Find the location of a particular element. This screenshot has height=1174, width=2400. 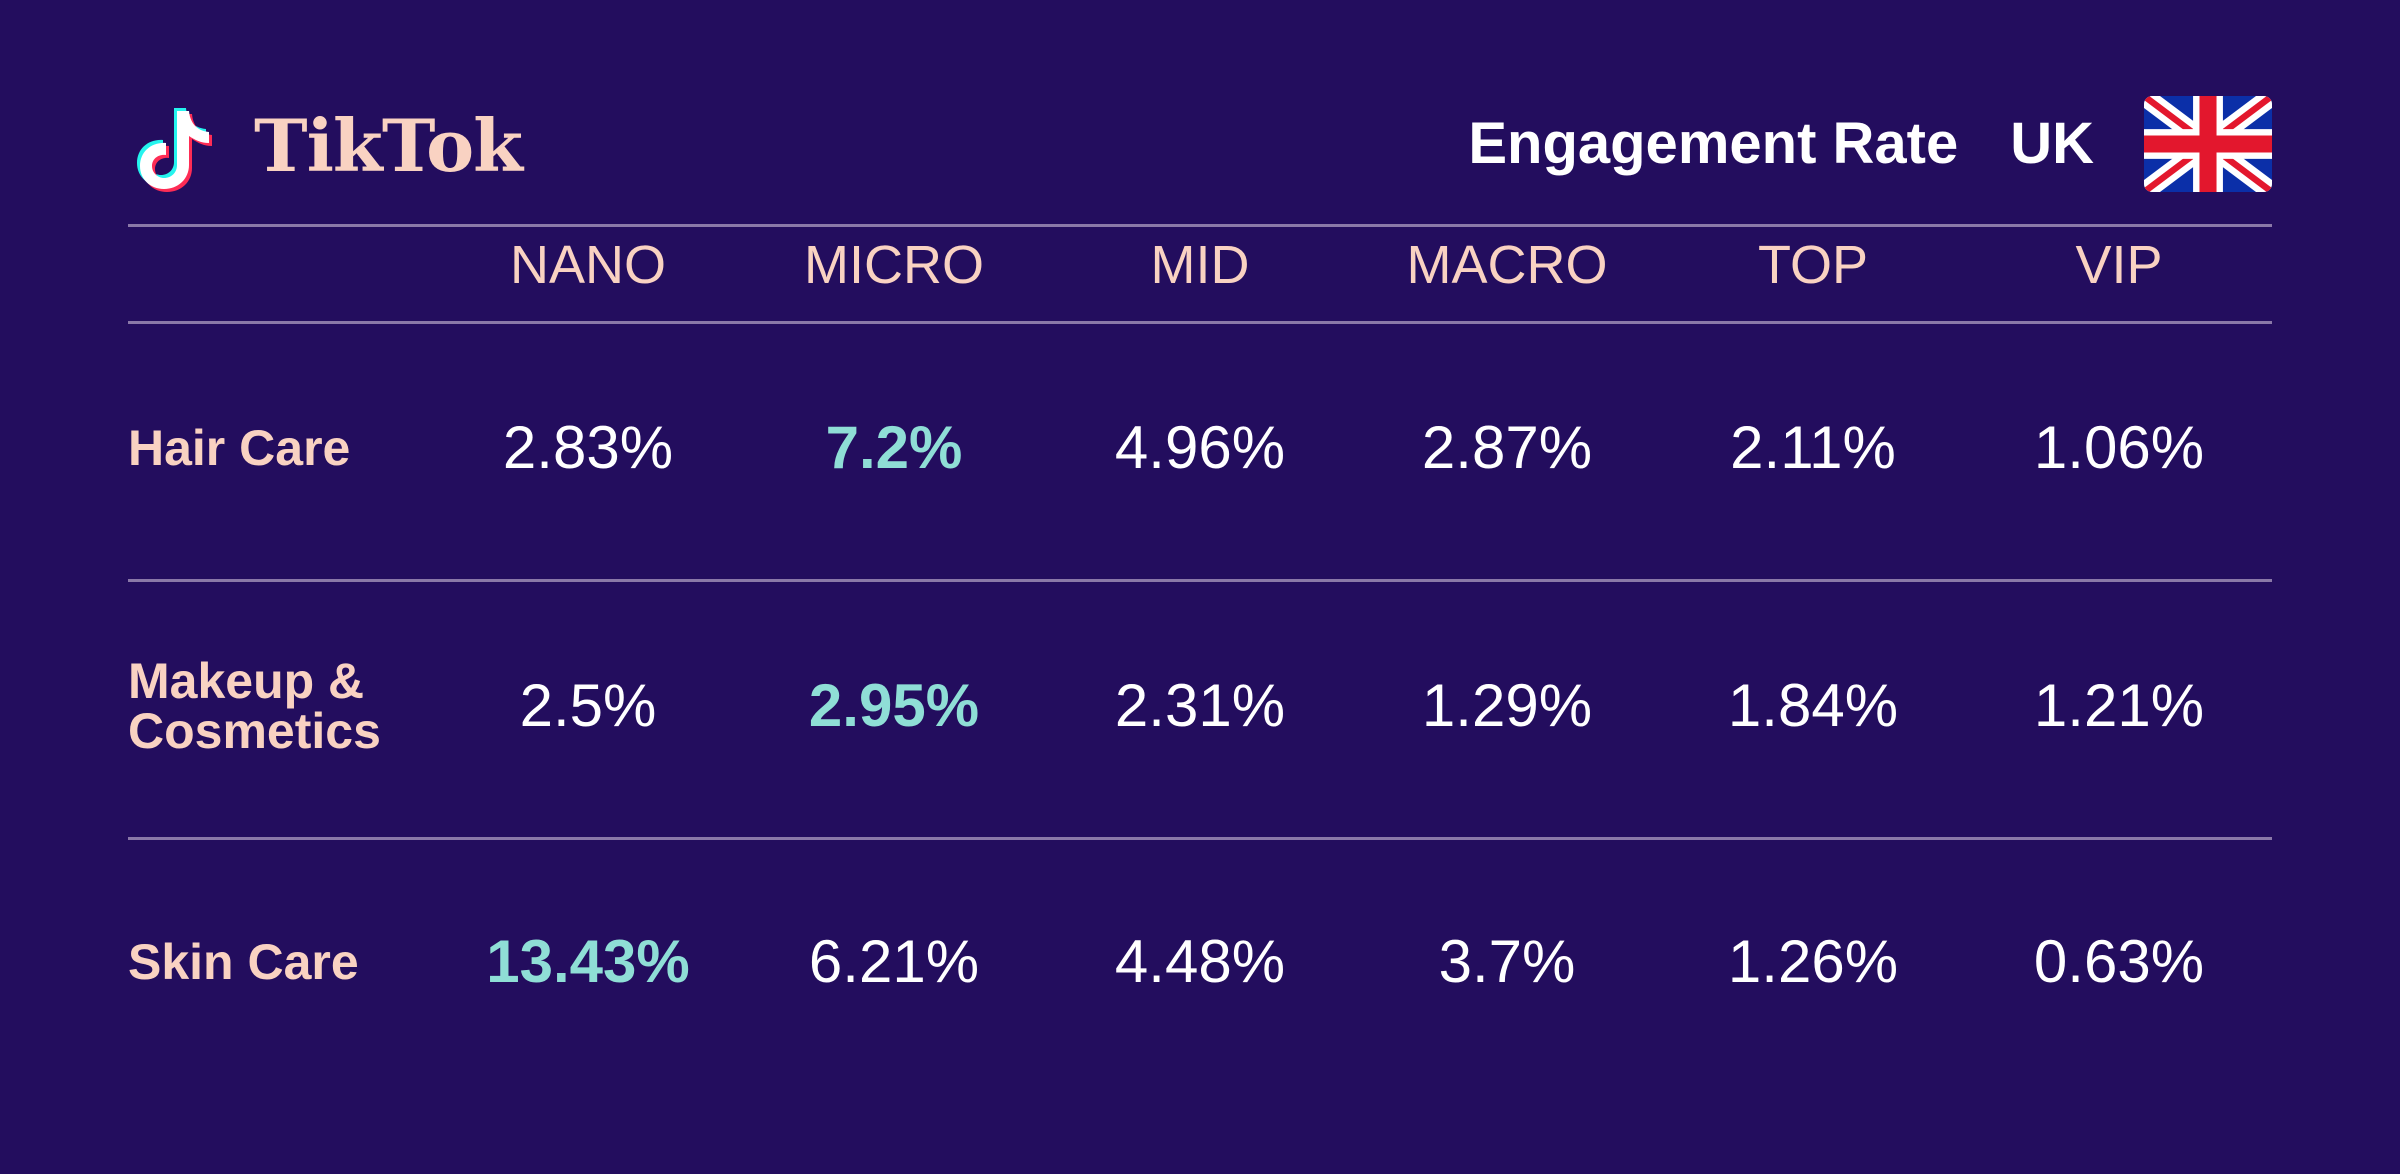

table-cell: 6.21% is located at coordinates (894, 961).